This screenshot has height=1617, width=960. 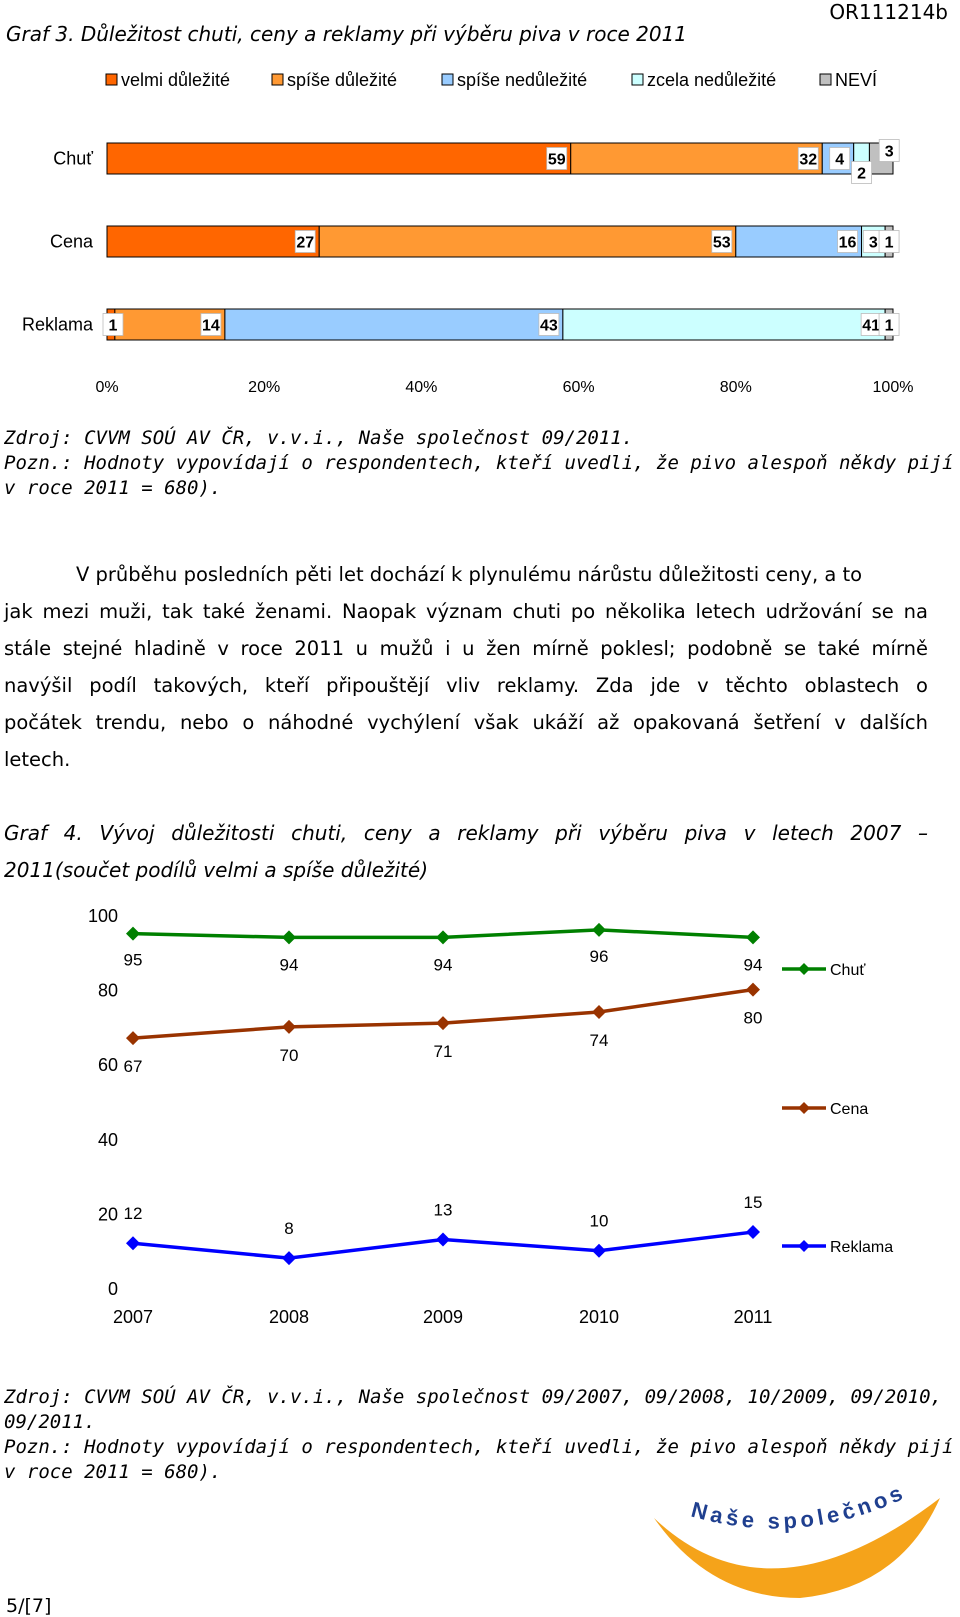 What do you see at coordinates (113, 1289) in the screenshot?
I see `line-y-tick-label: 0` at bounding box center [113, 1289].